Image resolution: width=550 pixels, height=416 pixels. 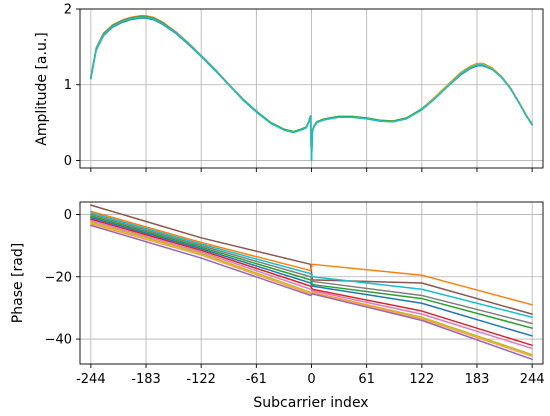 What do you see at coordinates (18, 283) in the screenshot?
I see `phase-y-axis-label: Phase [rad]` at bounding box center [18, 283].